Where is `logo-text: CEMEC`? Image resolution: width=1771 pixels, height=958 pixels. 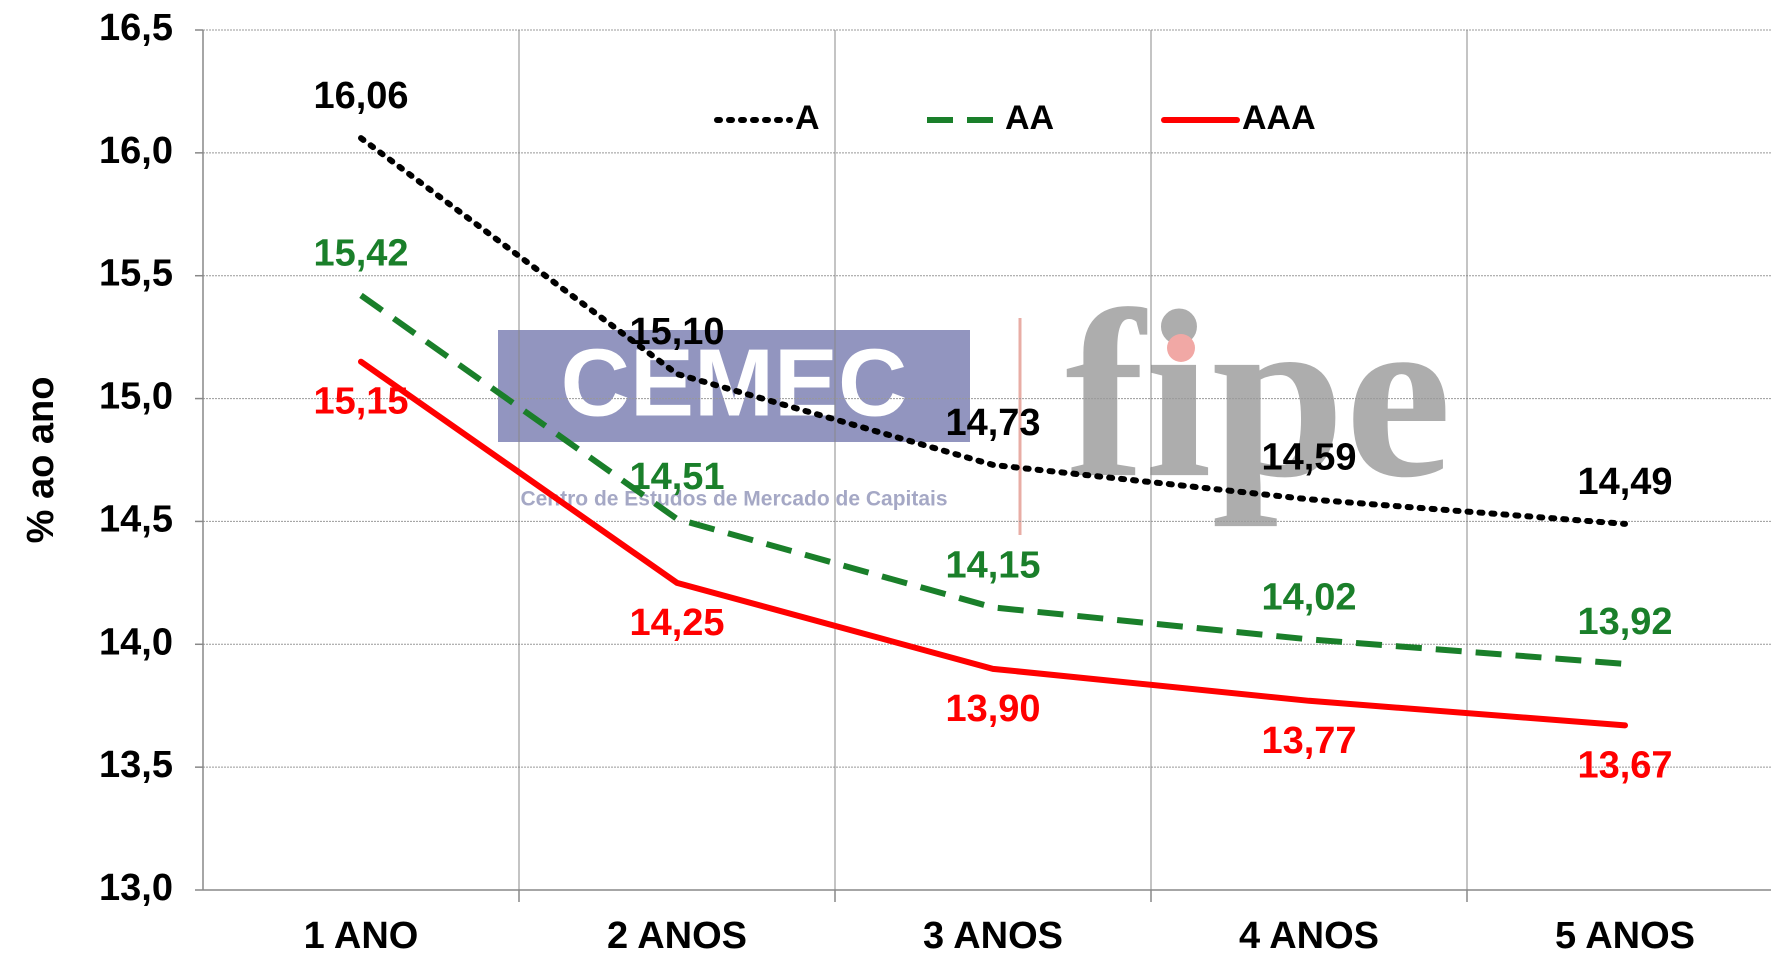 logo-text: CEMEC is located at coordinates (734, 382).